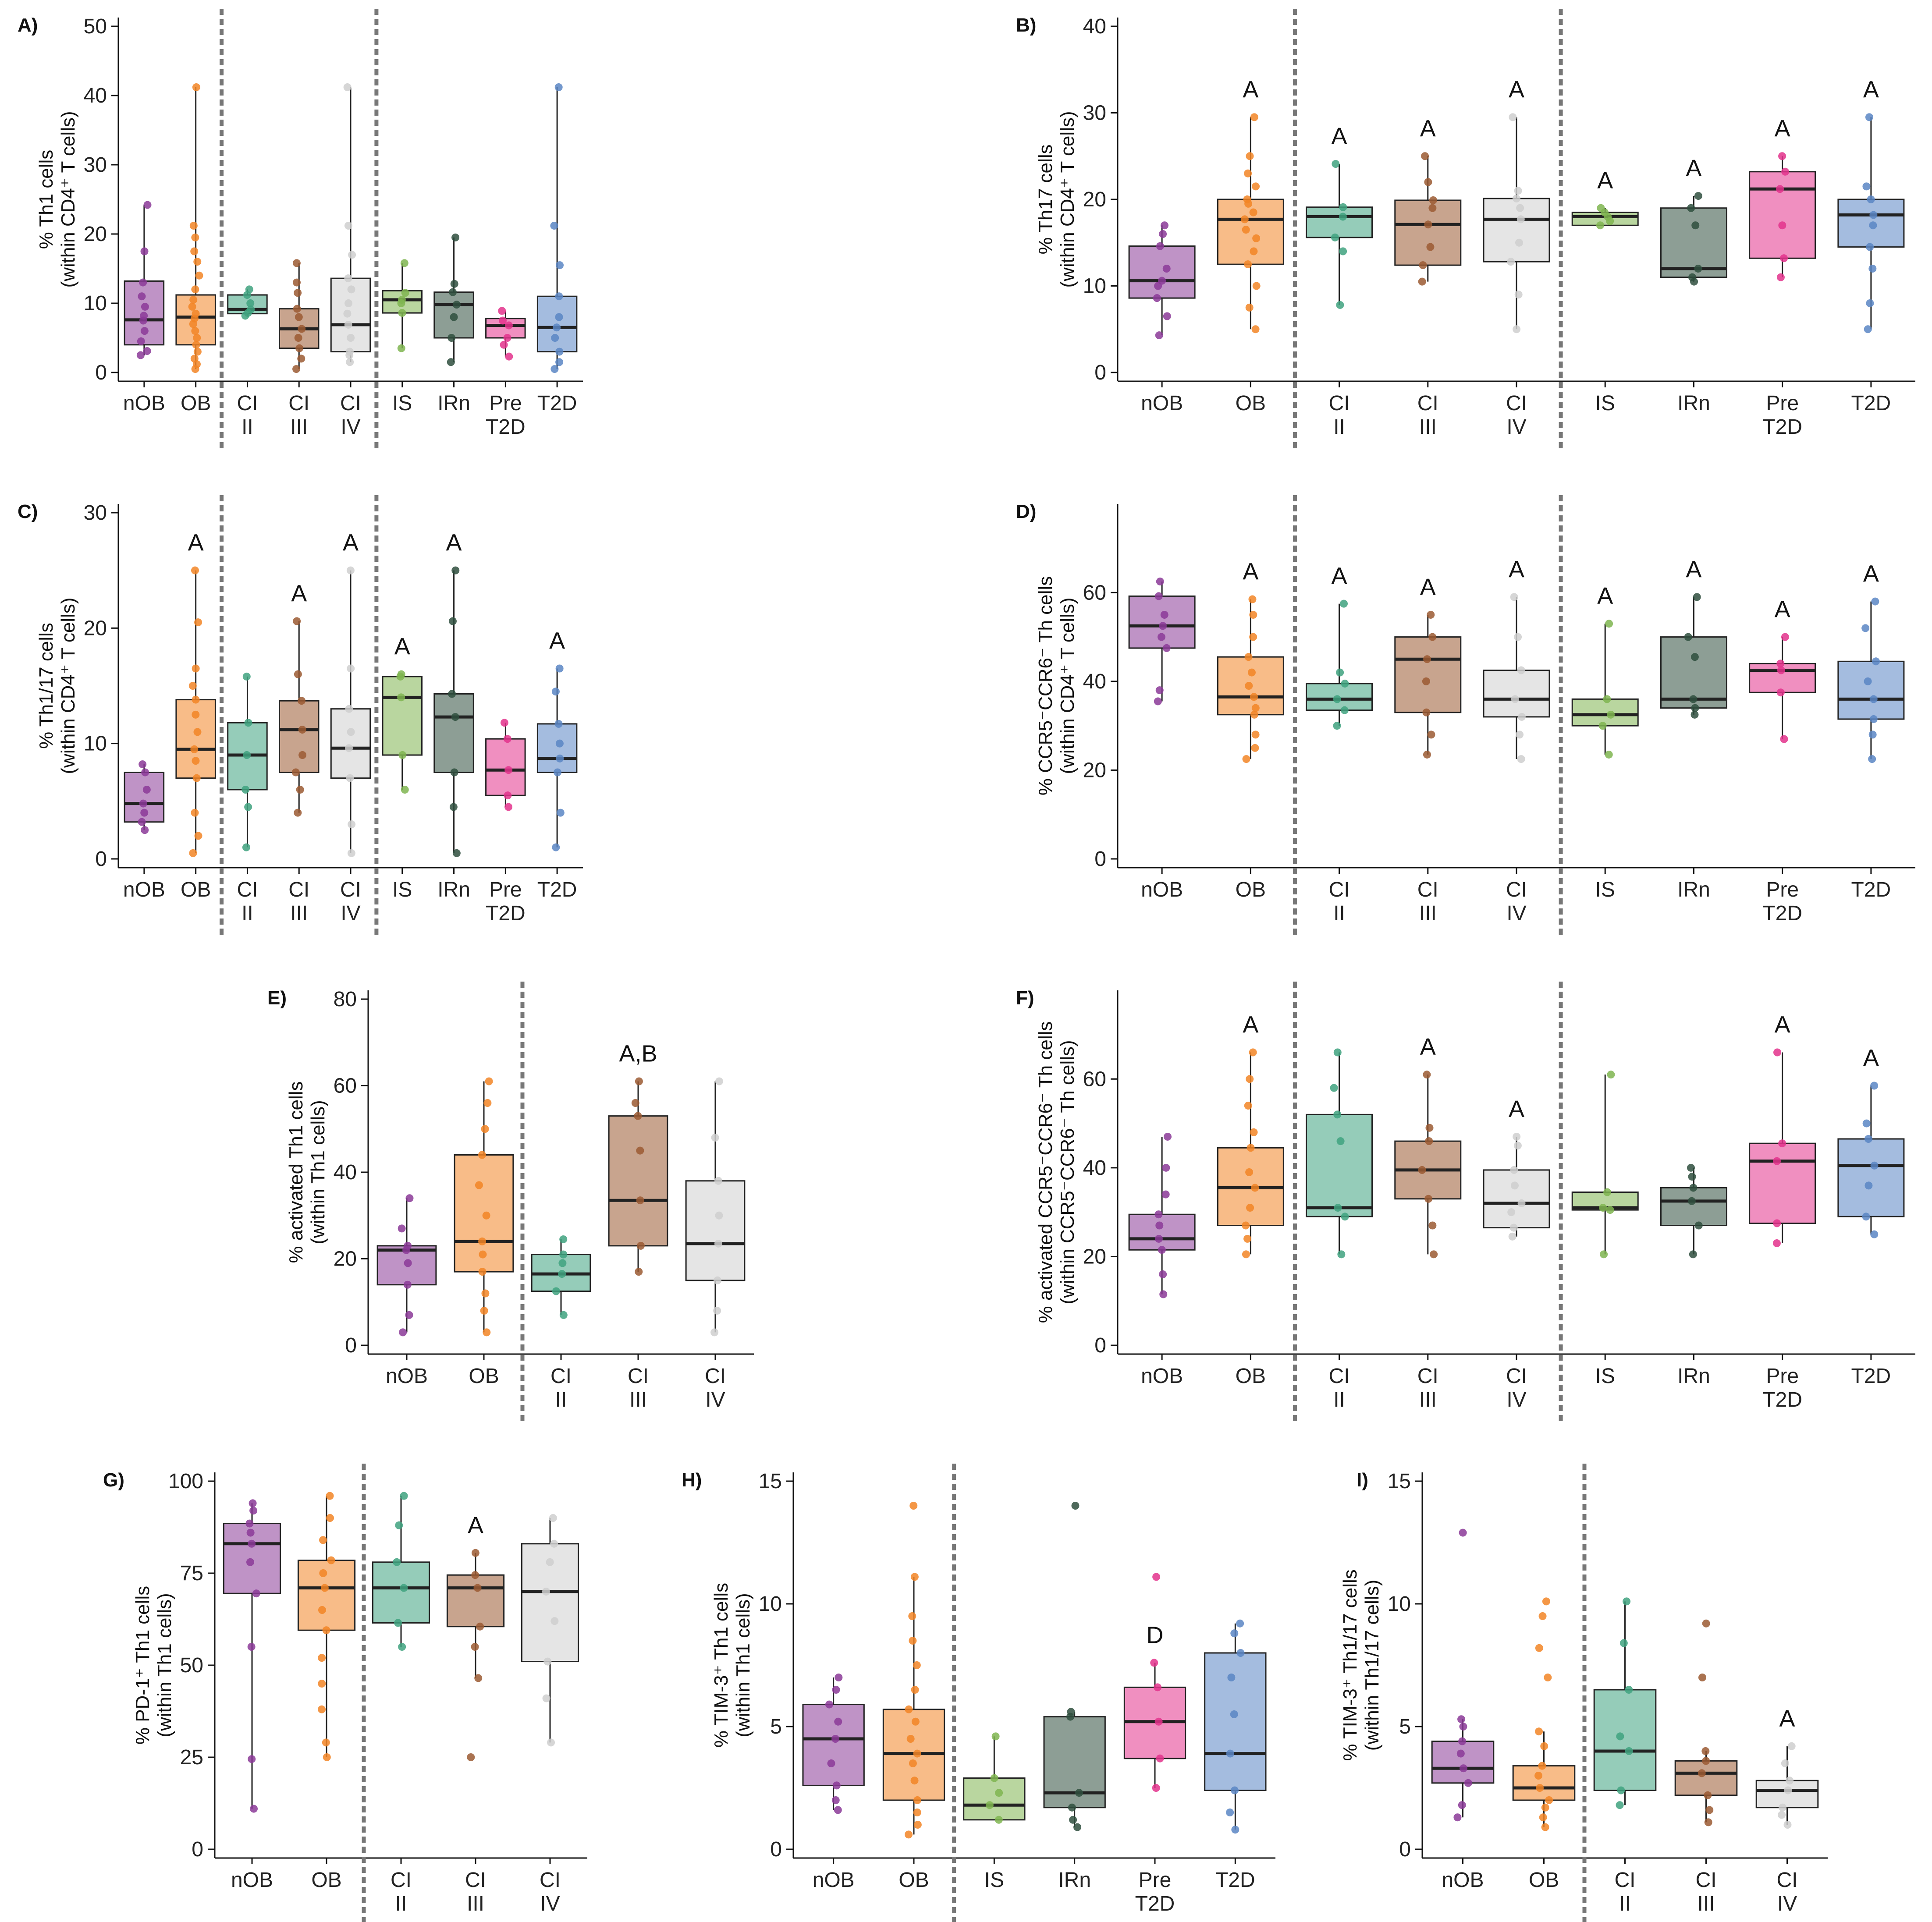 Image resolution: width=1932 pixels, height=1922 pixels. Describe the element at coordinates (101, 372) in the screenshot. I see `y-tick-label: 0` at that location.